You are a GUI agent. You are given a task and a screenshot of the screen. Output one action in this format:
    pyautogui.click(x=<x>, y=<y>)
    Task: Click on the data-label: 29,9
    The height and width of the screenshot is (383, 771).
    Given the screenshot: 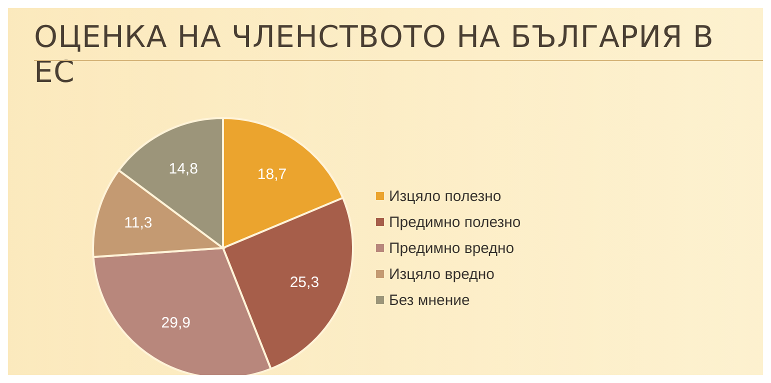 What is the action you would take?
    pyautogui.click(x=175, y=323)
    